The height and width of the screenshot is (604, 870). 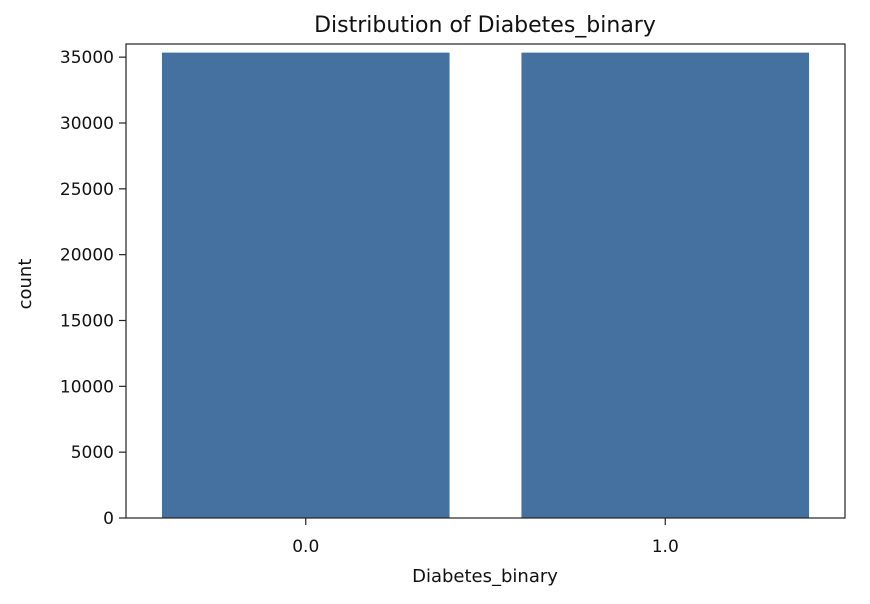 I want to click on y-tick-label: 0, so click(x=108, y=519).